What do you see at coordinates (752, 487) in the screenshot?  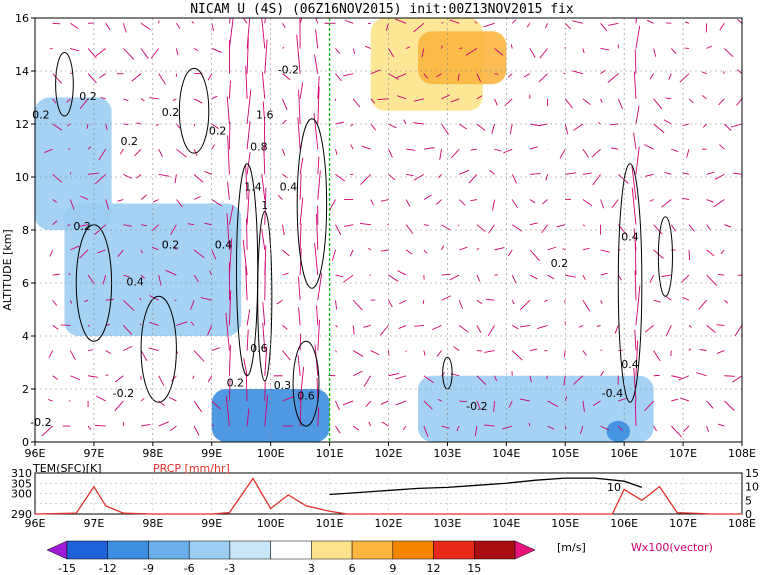 I see `surface-right-tick-1: 10` at bounding box center [752, 487].